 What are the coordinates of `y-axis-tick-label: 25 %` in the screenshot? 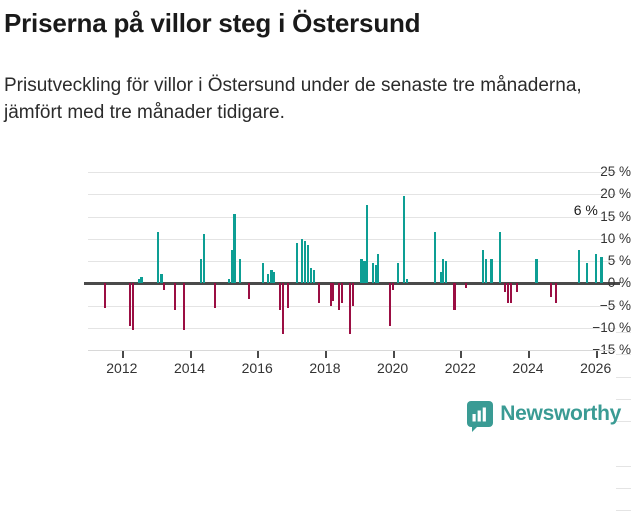 It's located at (615, 171).